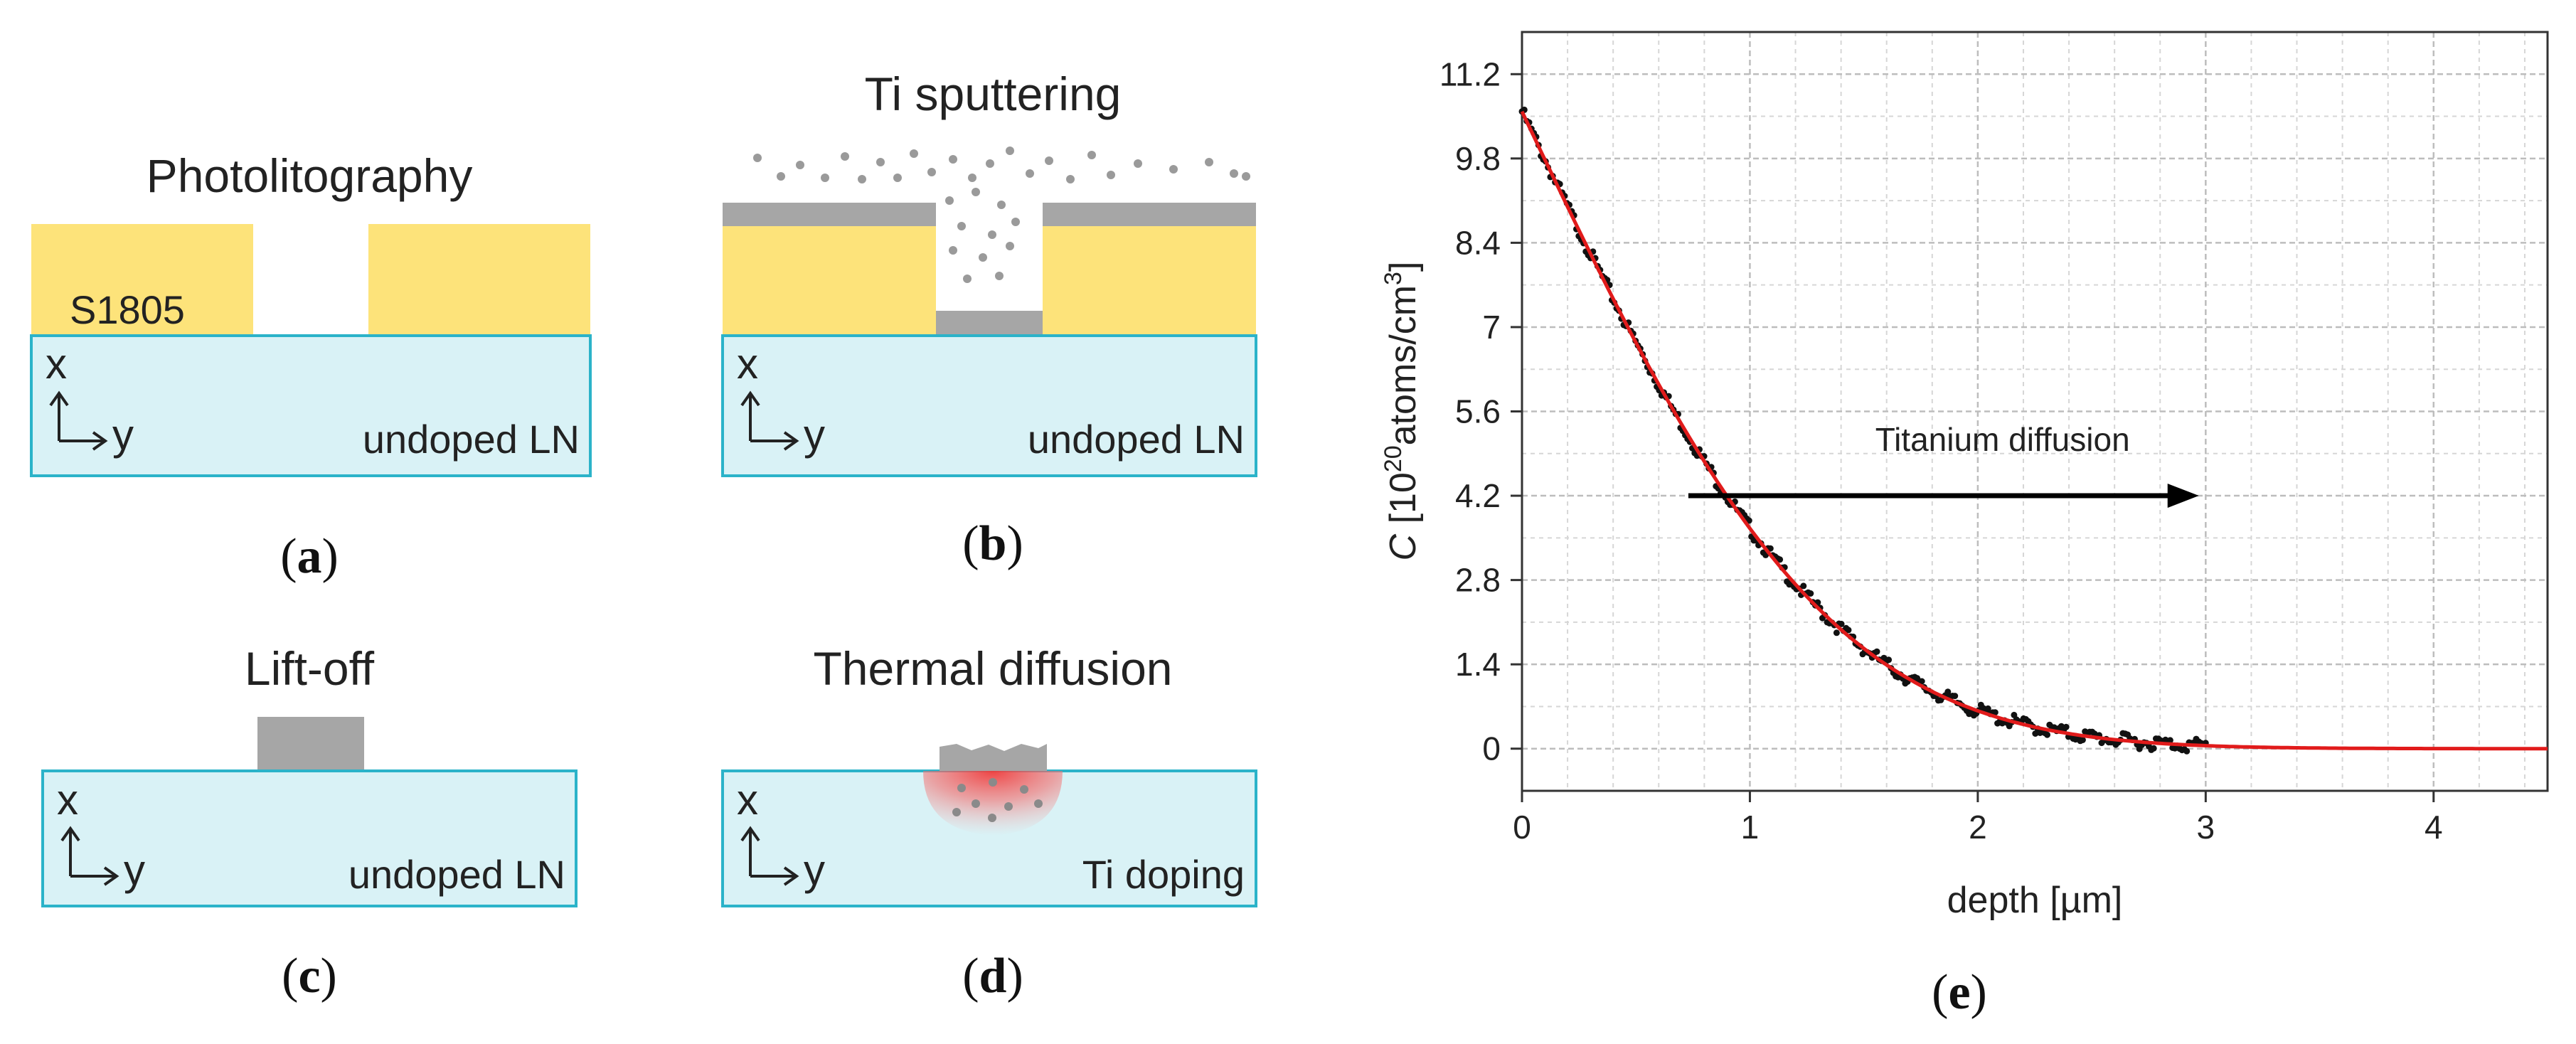 The width and height of the screenshot is (2576, 1044). I want to click on caption-b: (b), so click(992, 543).